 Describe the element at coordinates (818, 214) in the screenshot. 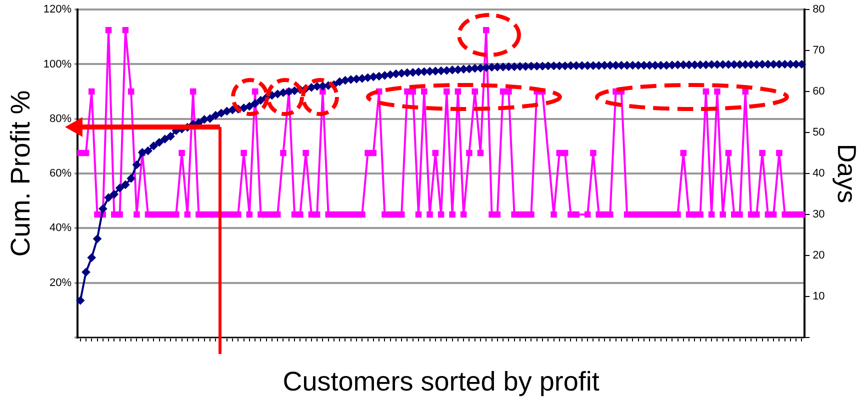

I see `y2-tick-label: 30` at that location.